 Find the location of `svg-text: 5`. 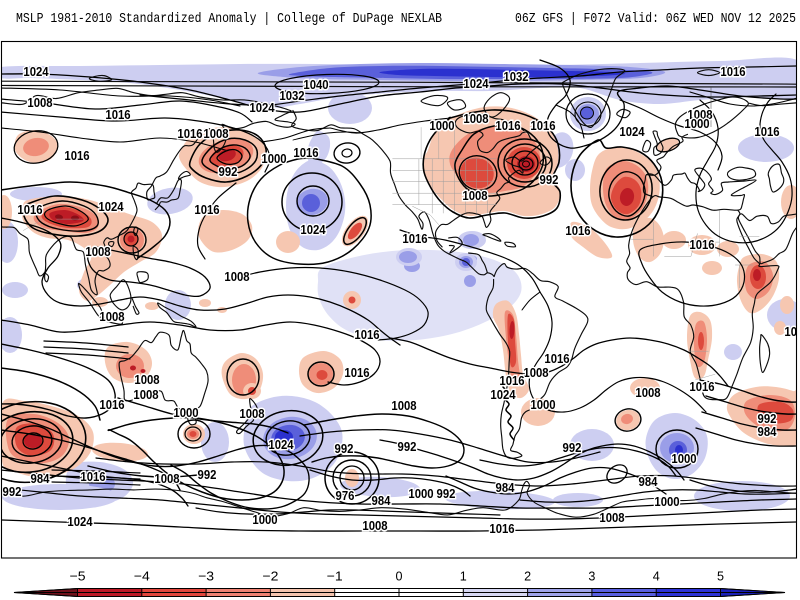

svg-text: 5 is located at coordinates (720, 576).